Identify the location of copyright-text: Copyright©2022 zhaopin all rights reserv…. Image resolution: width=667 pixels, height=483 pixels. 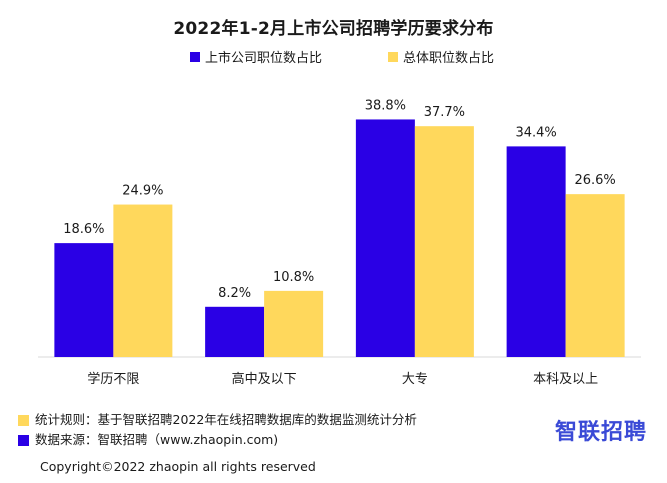
(178, 466).